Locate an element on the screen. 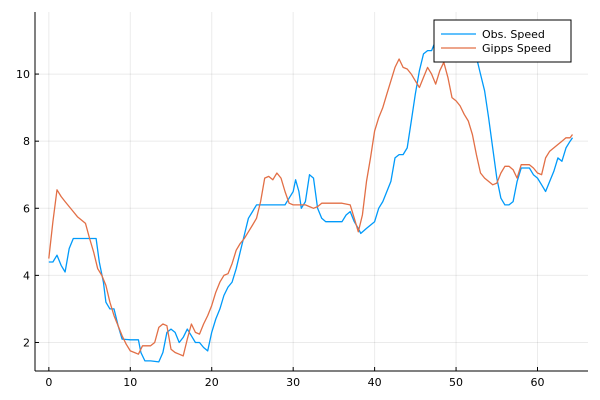 Image resolution: width=600 pixels, height=400 pixels. x-tick-label: 20 is located at coordinates (212, 382).